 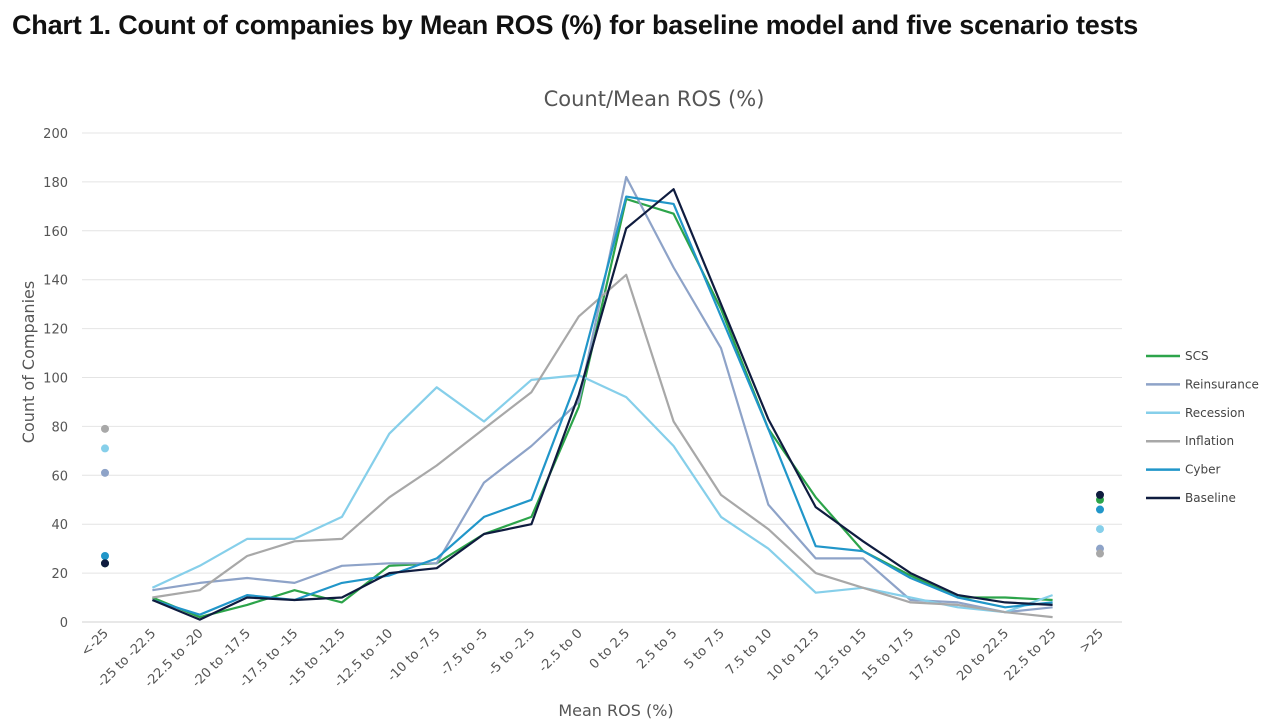 What do you see at coordinates (105, 472) in the screenshot?
I see `point-reinsurance` at bounding box center [105, 472].